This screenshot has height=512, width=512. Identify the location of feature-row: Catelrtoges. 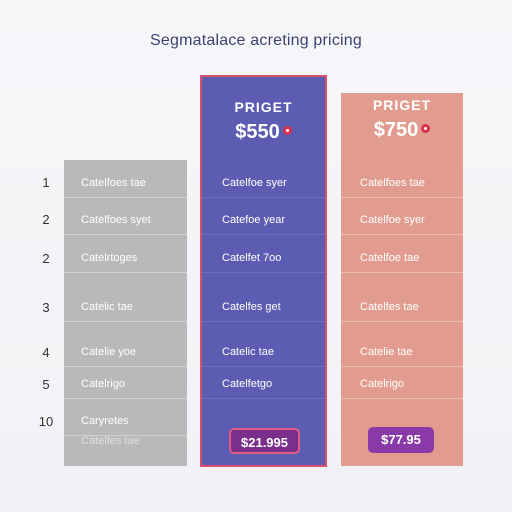
(125, 258).